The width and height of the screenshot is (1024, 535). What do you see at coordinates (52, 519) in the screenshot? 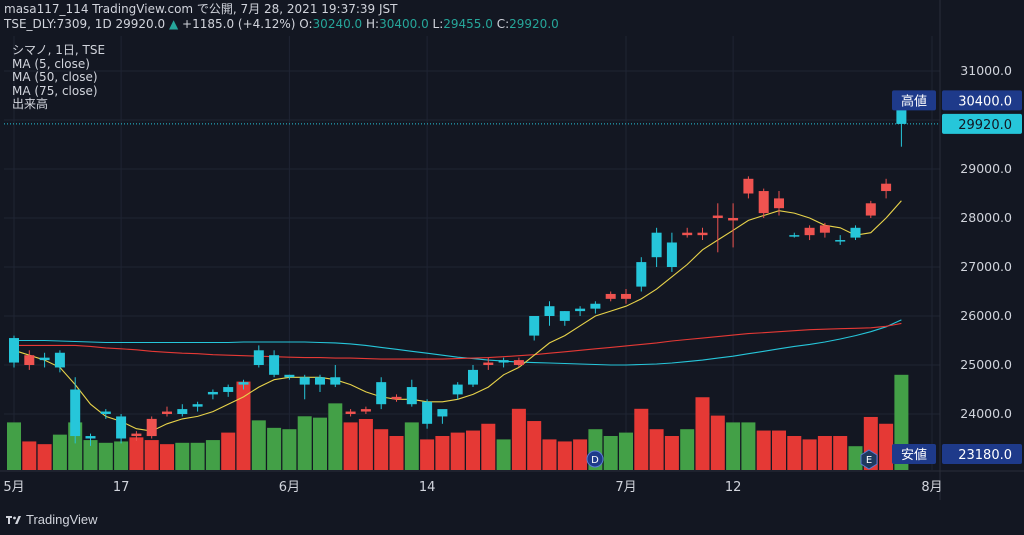
I see `brand-footer: TradingView` at bounding box center [52, 519].